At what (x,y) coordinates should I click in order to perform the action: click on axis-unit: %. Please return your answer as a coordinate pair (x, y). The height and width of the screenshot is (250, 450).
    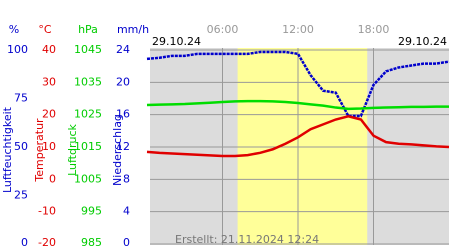
    Looking at the image, I should click on (14, 29).